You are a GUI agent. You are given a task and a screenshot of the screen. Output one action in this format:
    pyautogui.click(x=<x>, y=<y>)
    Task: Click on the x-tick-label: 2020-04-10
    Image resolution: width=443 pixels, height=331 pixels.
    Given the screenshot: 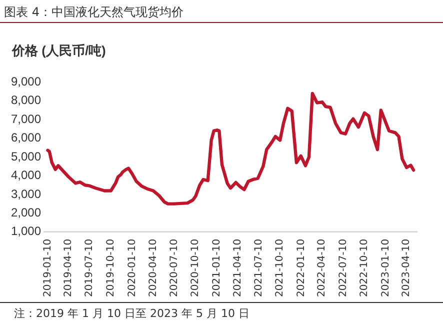 What is the action you would take?
    pyautogui.click(x=153, y=268)
    